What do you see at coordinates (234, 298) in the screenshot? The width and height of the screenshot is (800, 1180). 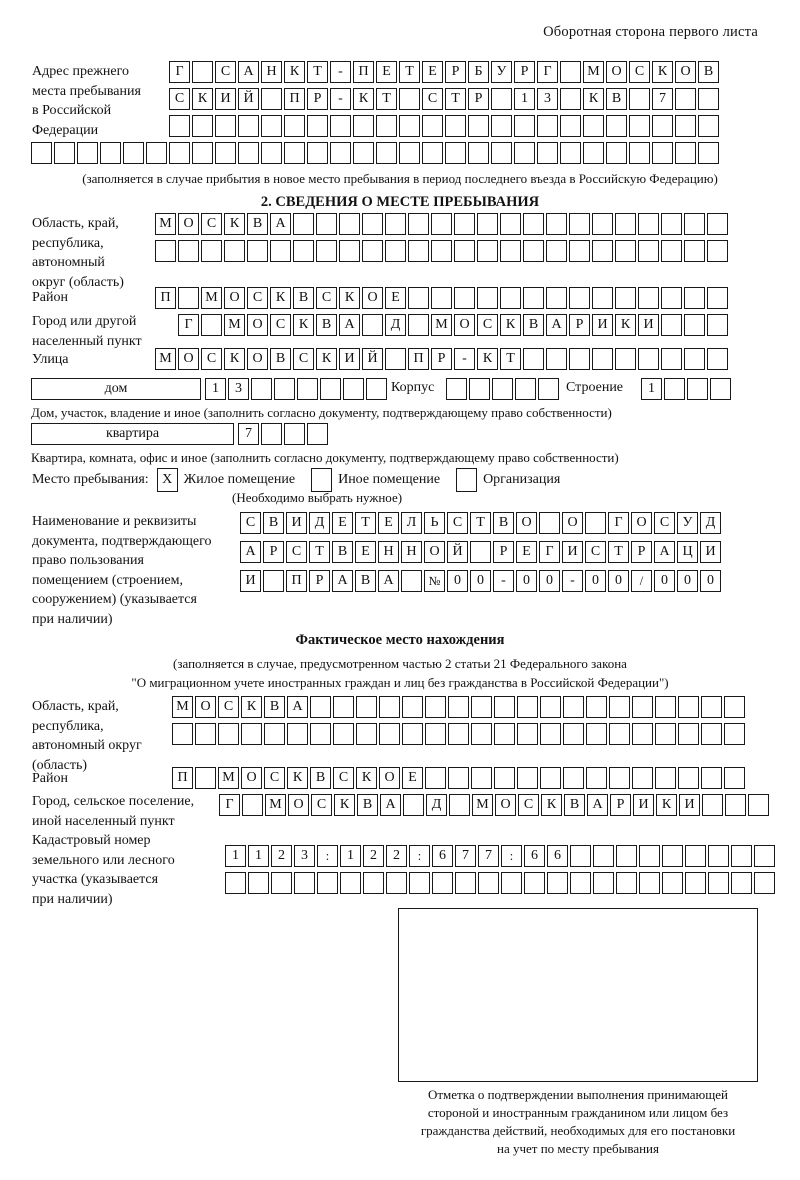 I see `section2-district-cell-4: О` at bounding box center [234, 298].